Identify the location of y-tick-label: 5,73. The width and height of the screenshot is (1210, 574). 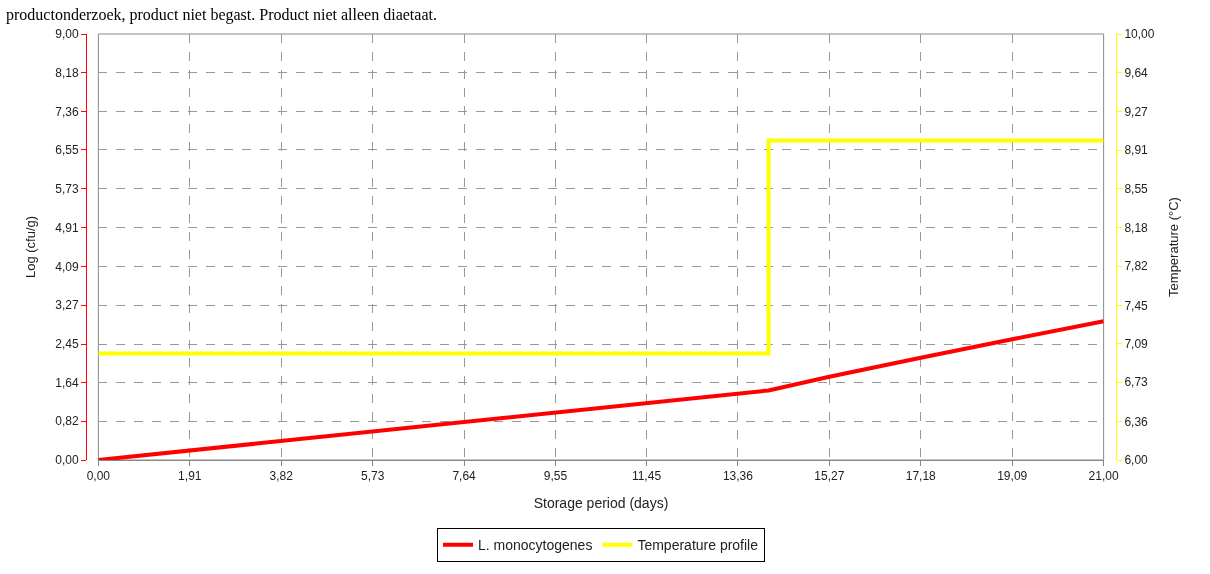
(67, 188).